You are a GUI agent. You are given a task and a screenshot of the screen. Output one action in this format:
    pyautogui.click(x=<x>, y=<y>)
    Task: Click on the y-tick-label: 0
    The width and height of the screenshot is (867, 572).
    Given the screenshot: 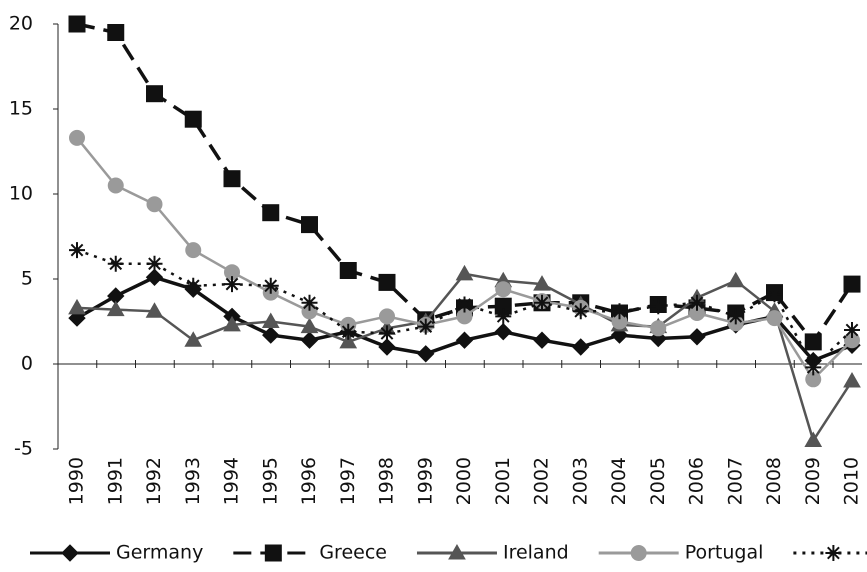 What is the action you would take?
    pyautogui.click(x=27, y=364)
    